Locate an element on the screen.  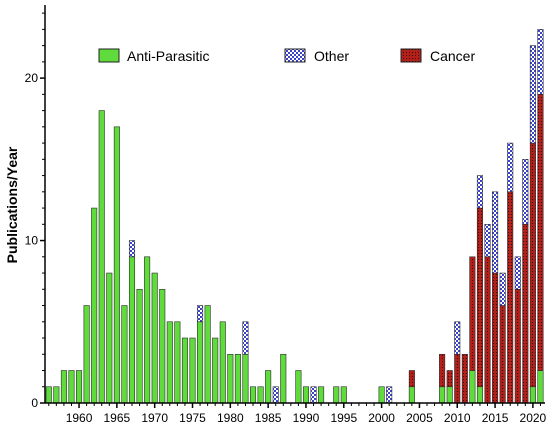
bar-anti-parasitic-1970 is located at coordinates (154, 338).